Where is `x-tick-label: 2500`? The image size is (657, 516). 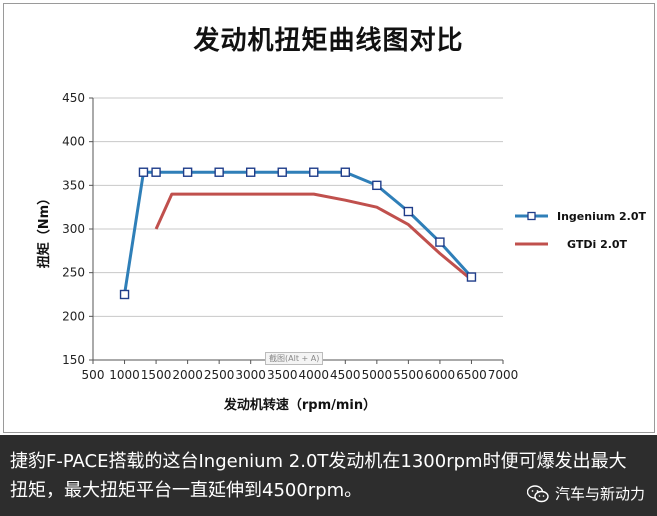 x-tick-label: 2500 is located at coordinates (219, 375).